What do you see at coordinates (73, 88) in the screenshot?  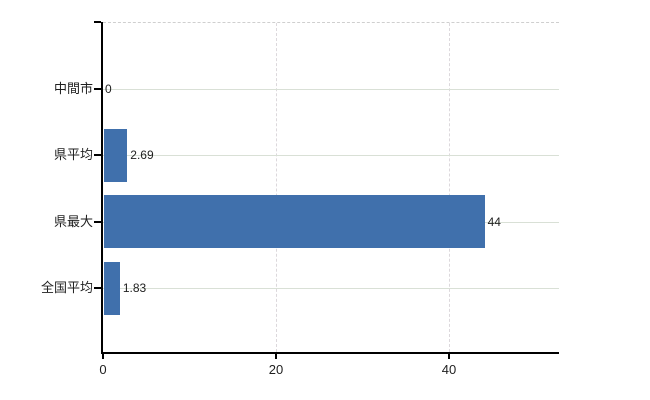 I see `category-label: 中間市` at bounding box center [73, 88].